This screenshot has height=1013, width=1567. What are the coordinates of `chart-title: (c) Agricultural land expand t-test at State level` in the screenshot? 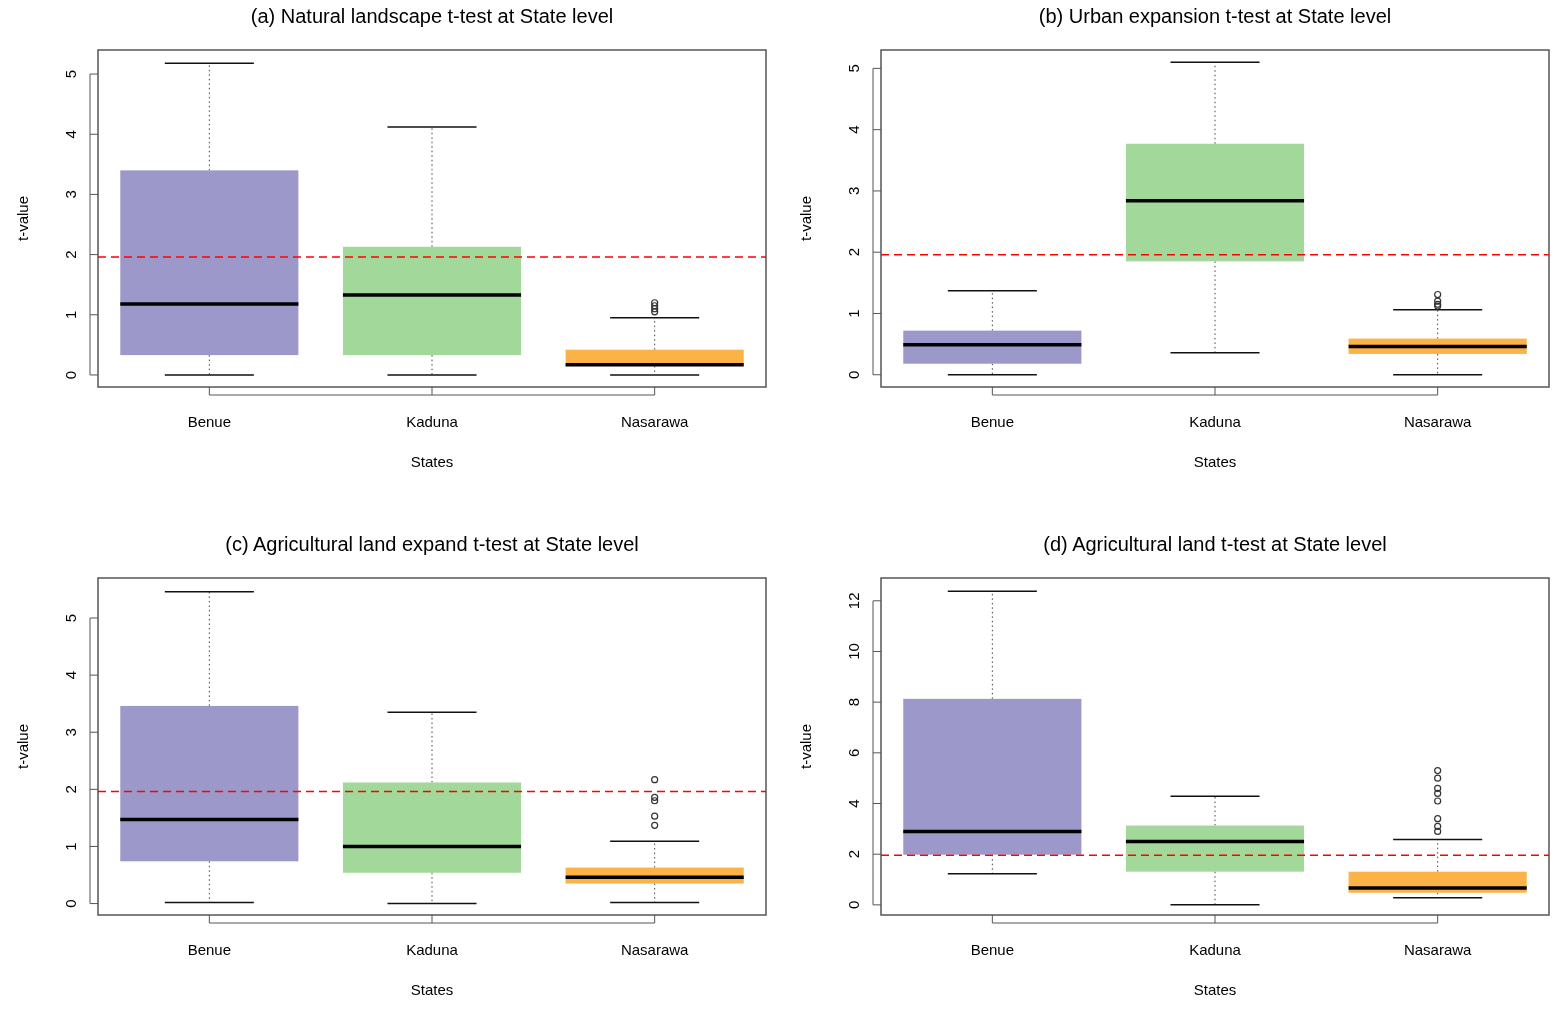 It's located at (432, 544).